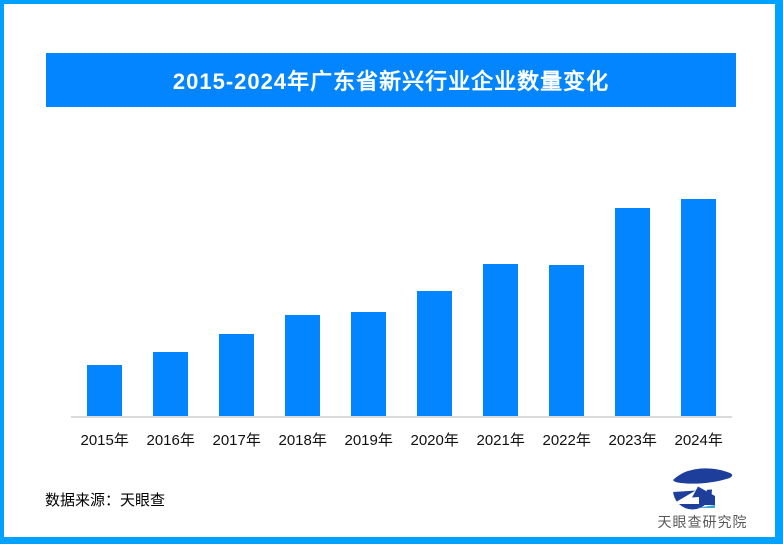 This screenshot has height=544, width=783. I want to click on x-tick-label-2022年: 2022年, so click(566, 440).